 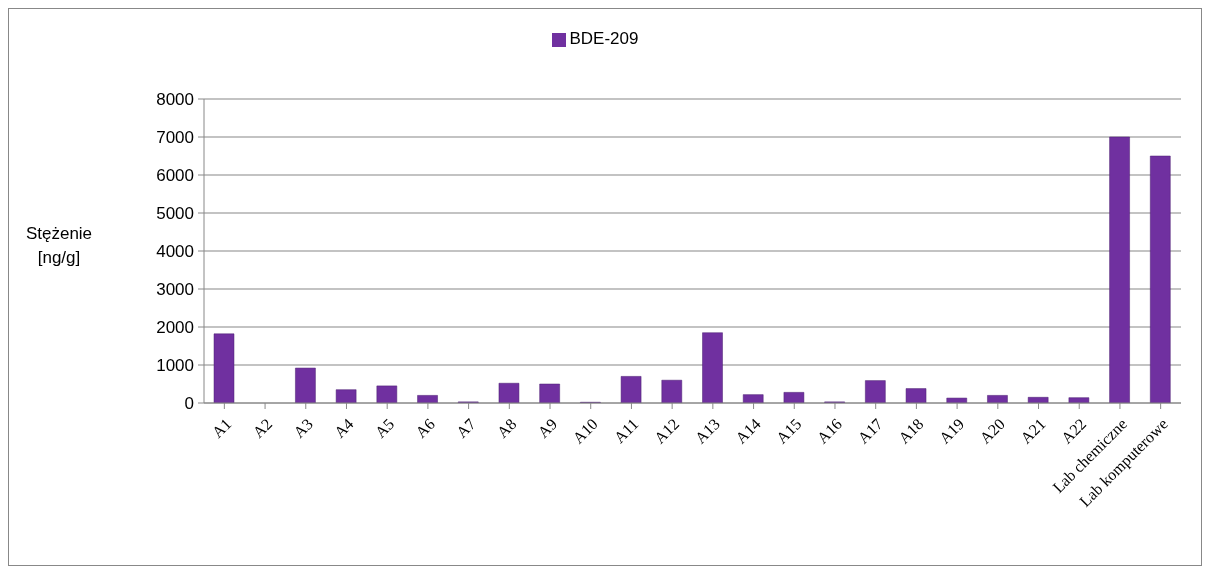 I want to click on x-tick-label: A1, so click(x=221, y=428).